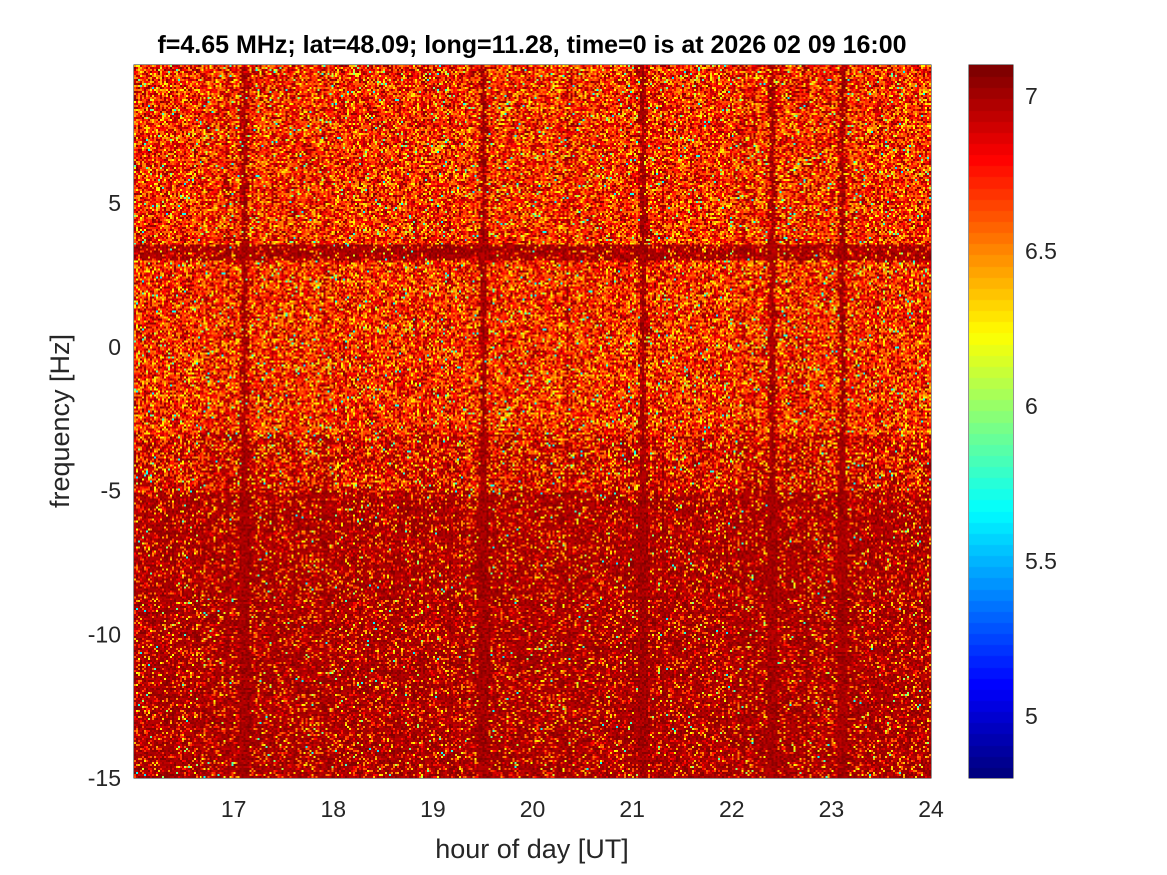 Image resolution: width=1167 pixels, height=875 pixels. What do you see at coordinates (1041, 561) in the screenshot?
I see `colorbar-tick-label: 5.5` at bounding box center [1041, 561].